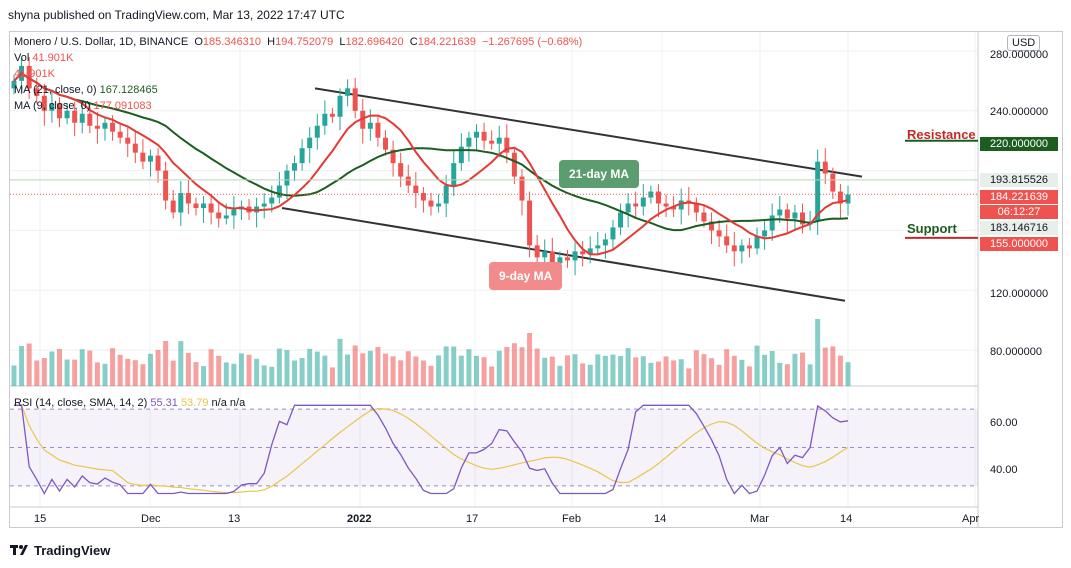 The width and height of the screenshot is (1071, 568). What do you see at coordinates (60, 550) in the screenshot?
I see `tradingview-footer: TradingView` at bounding box center [60, 550].